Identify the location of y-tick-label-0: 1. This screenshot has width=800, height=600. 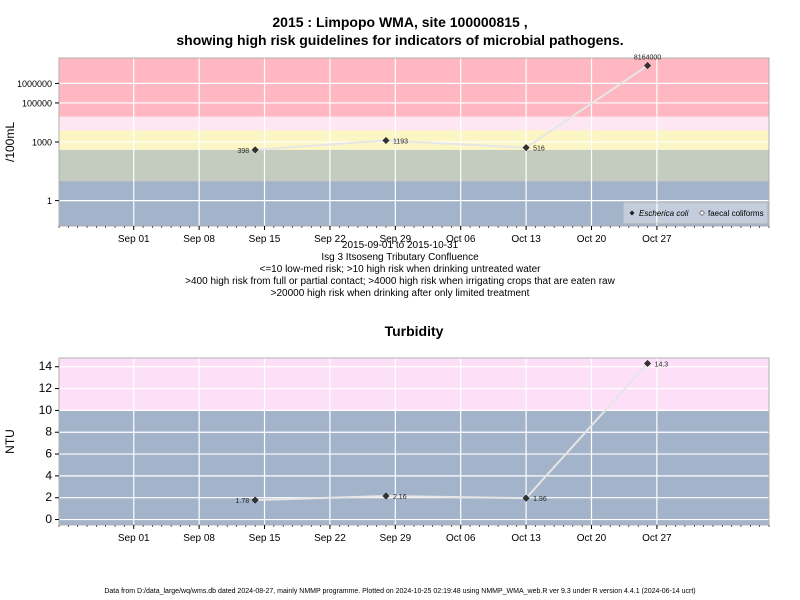
(49, 201).